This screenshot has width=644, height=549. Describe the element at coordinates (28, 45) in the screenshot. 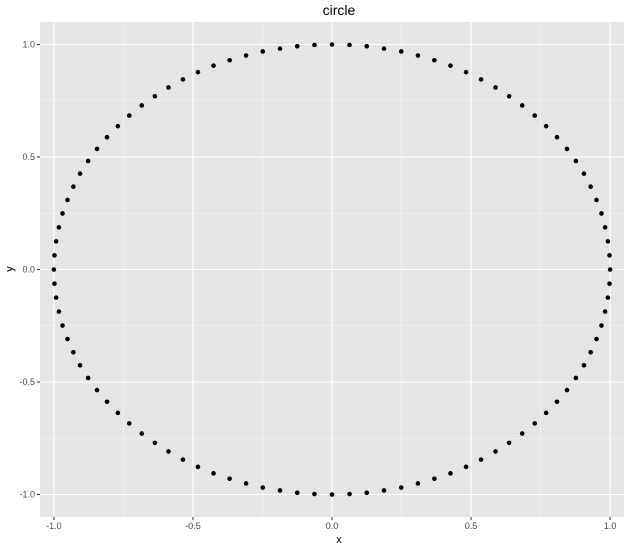

I see `y-tick-label: 1.0` at that location.